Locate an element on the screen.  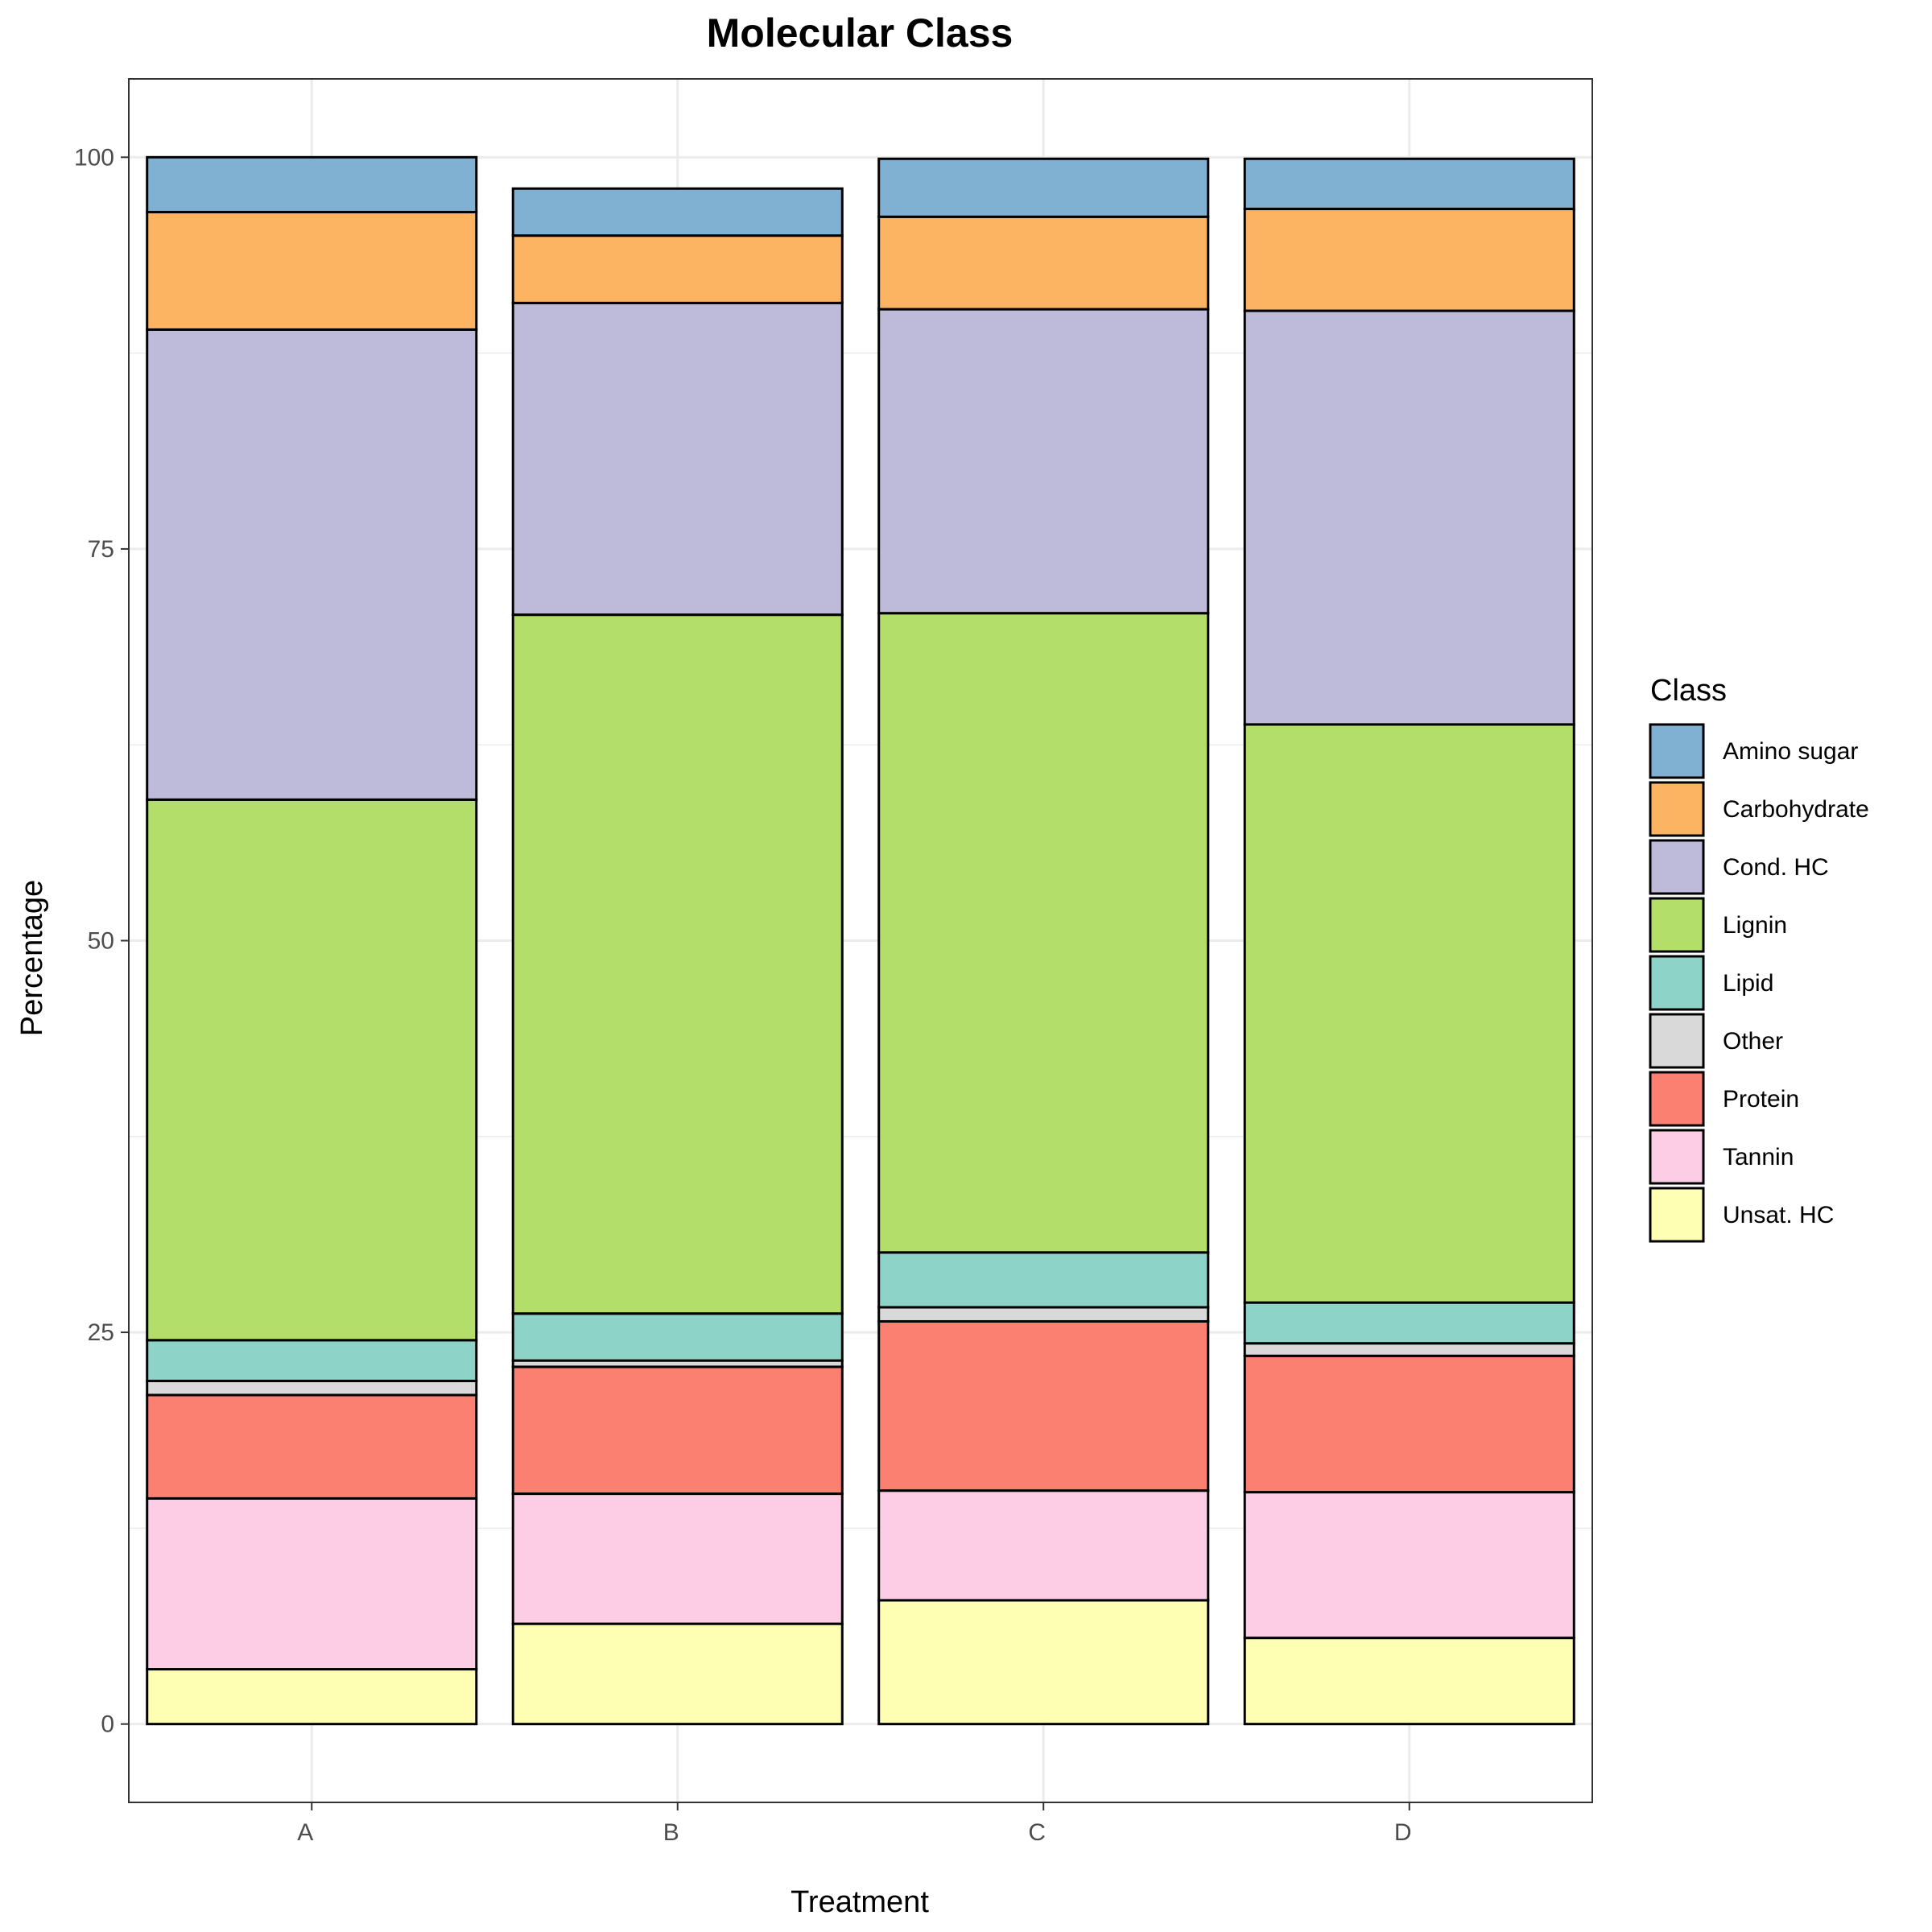
y-tick-label: 50 is located at coordinates (101, 941).